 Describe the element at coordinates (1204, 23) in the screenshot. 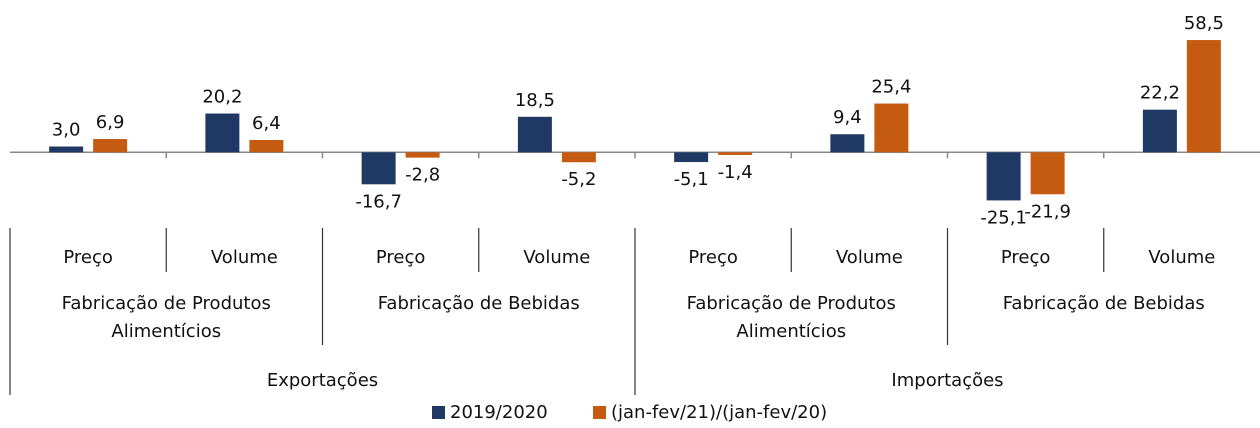

I see `value-label: 58,5` at that location.